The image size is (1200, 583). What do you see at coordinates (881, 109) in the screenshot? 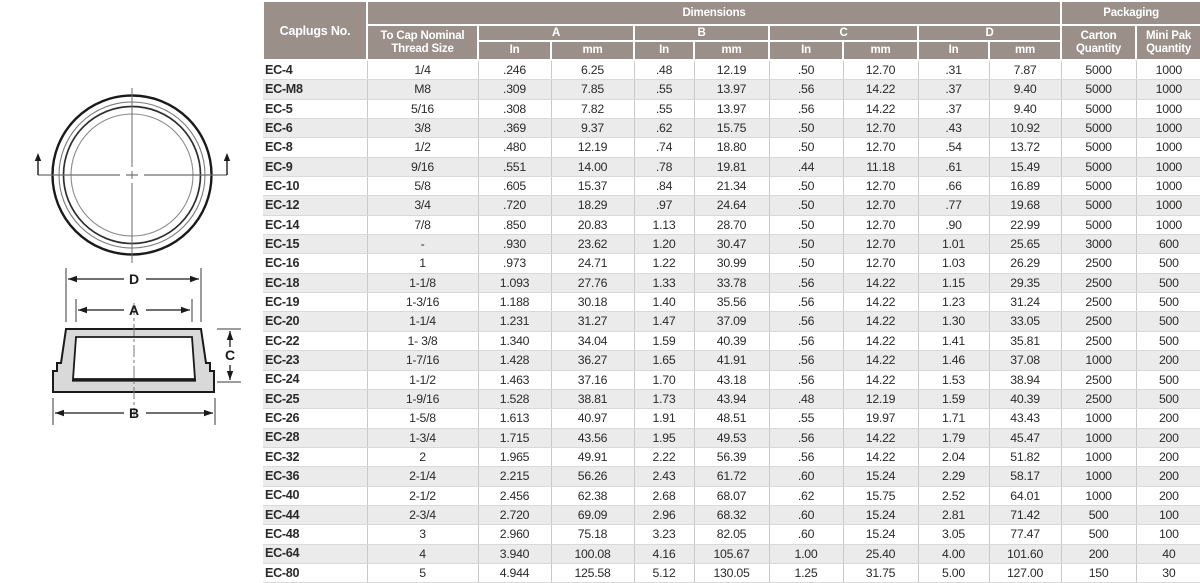
I see `value-cell: 14.22` at bounding box center [881, 109].